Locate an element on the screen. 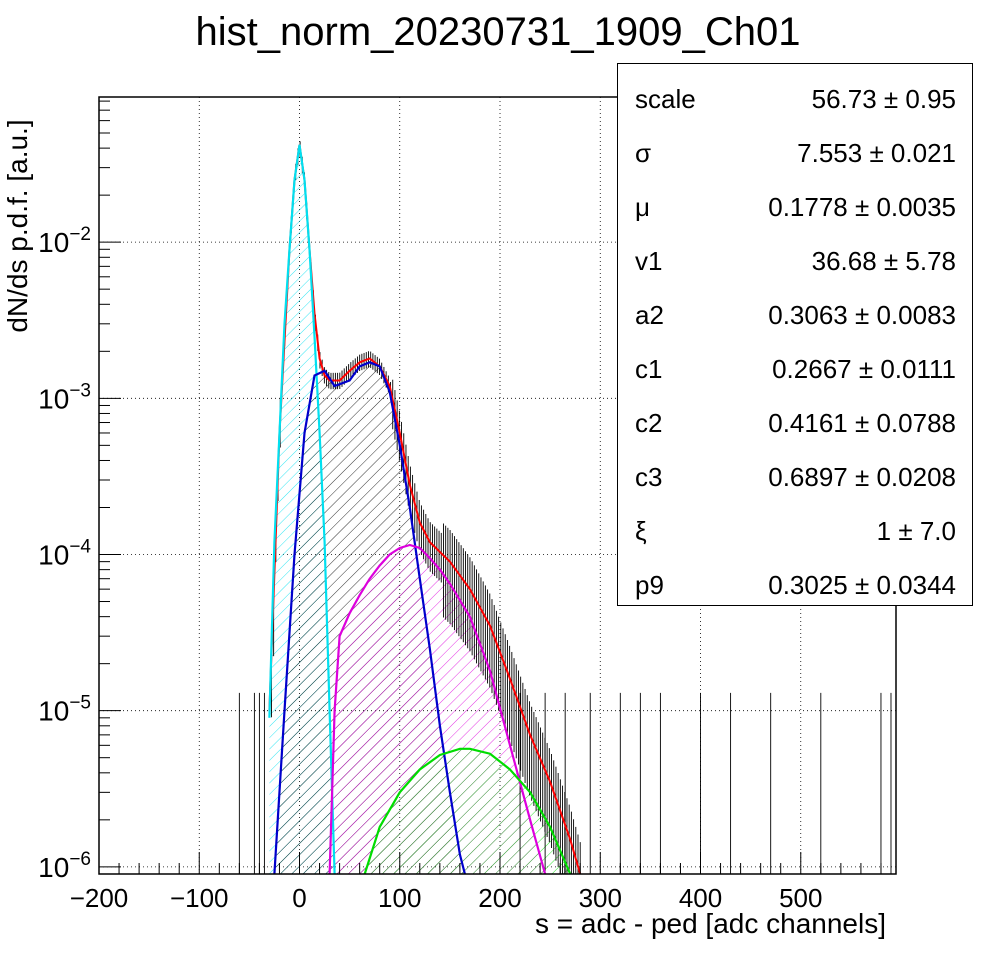 The image size is (996, 972). stat-row: a2 0.3063 ± 0.0083 is located at coordinates (795, 315).